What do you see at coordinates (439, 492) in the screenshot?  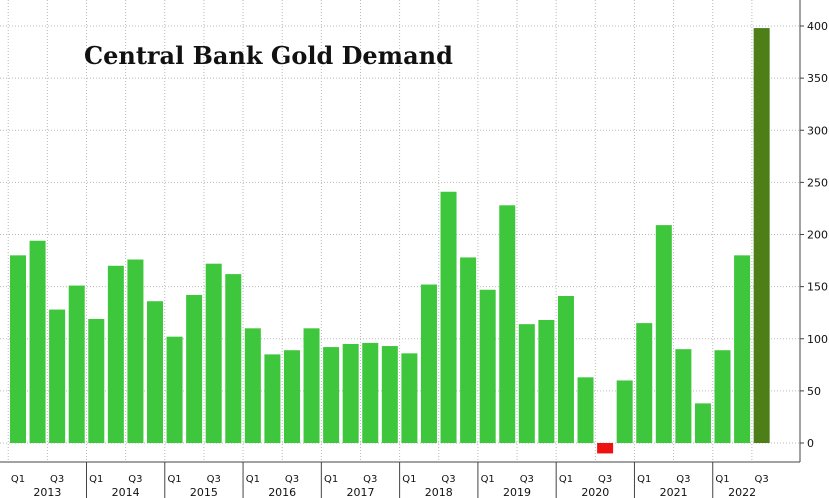 I see `year-label: 2018` at bounding box center [439, 492].